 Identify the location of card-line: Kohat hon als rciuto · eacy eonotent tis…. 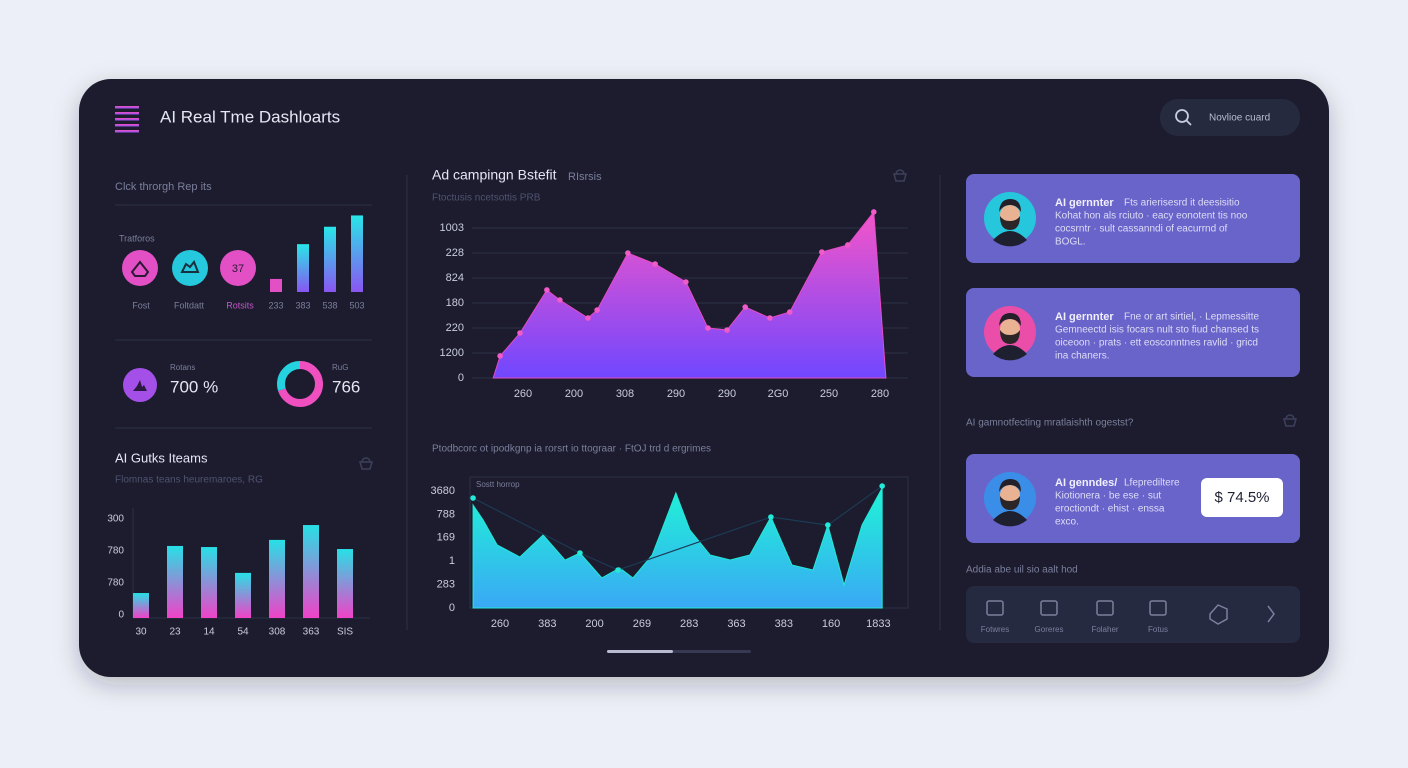
(1151, 216).